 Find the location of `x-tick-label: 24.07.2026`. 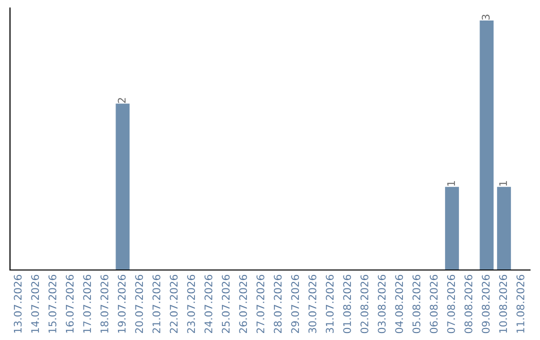

x-tick-label: 24.07.2026 is located at coordinates (208, 304).